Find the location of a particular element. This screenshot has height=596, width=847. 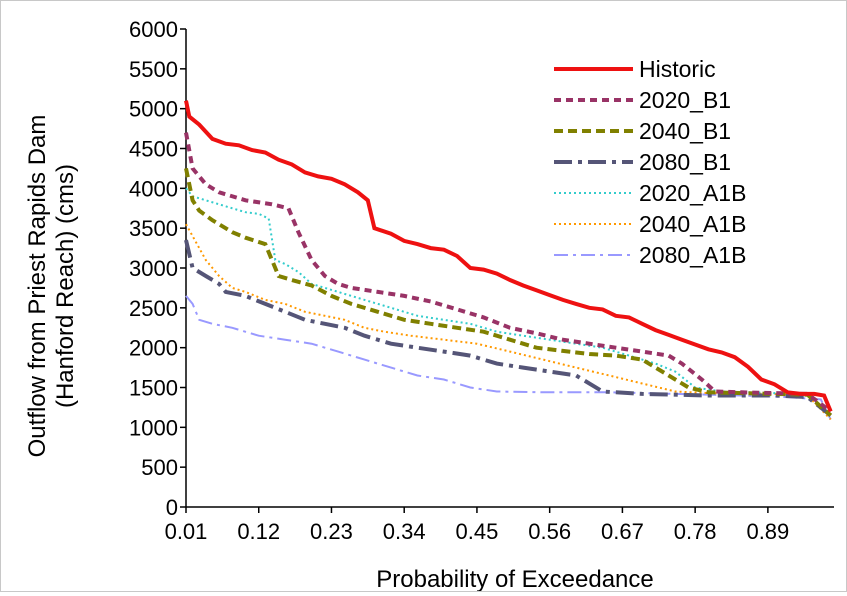

legend-label-historic: Historic is located at coordinates (677, 69).